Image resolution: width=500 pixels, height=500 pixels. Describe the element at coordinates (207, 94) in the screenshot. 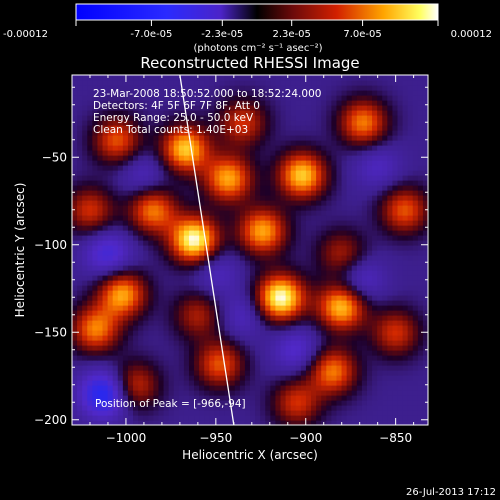

I see `annotation-line: 23-Mar-2008 18:50:52.000 to 18:52:24.000` at that location.